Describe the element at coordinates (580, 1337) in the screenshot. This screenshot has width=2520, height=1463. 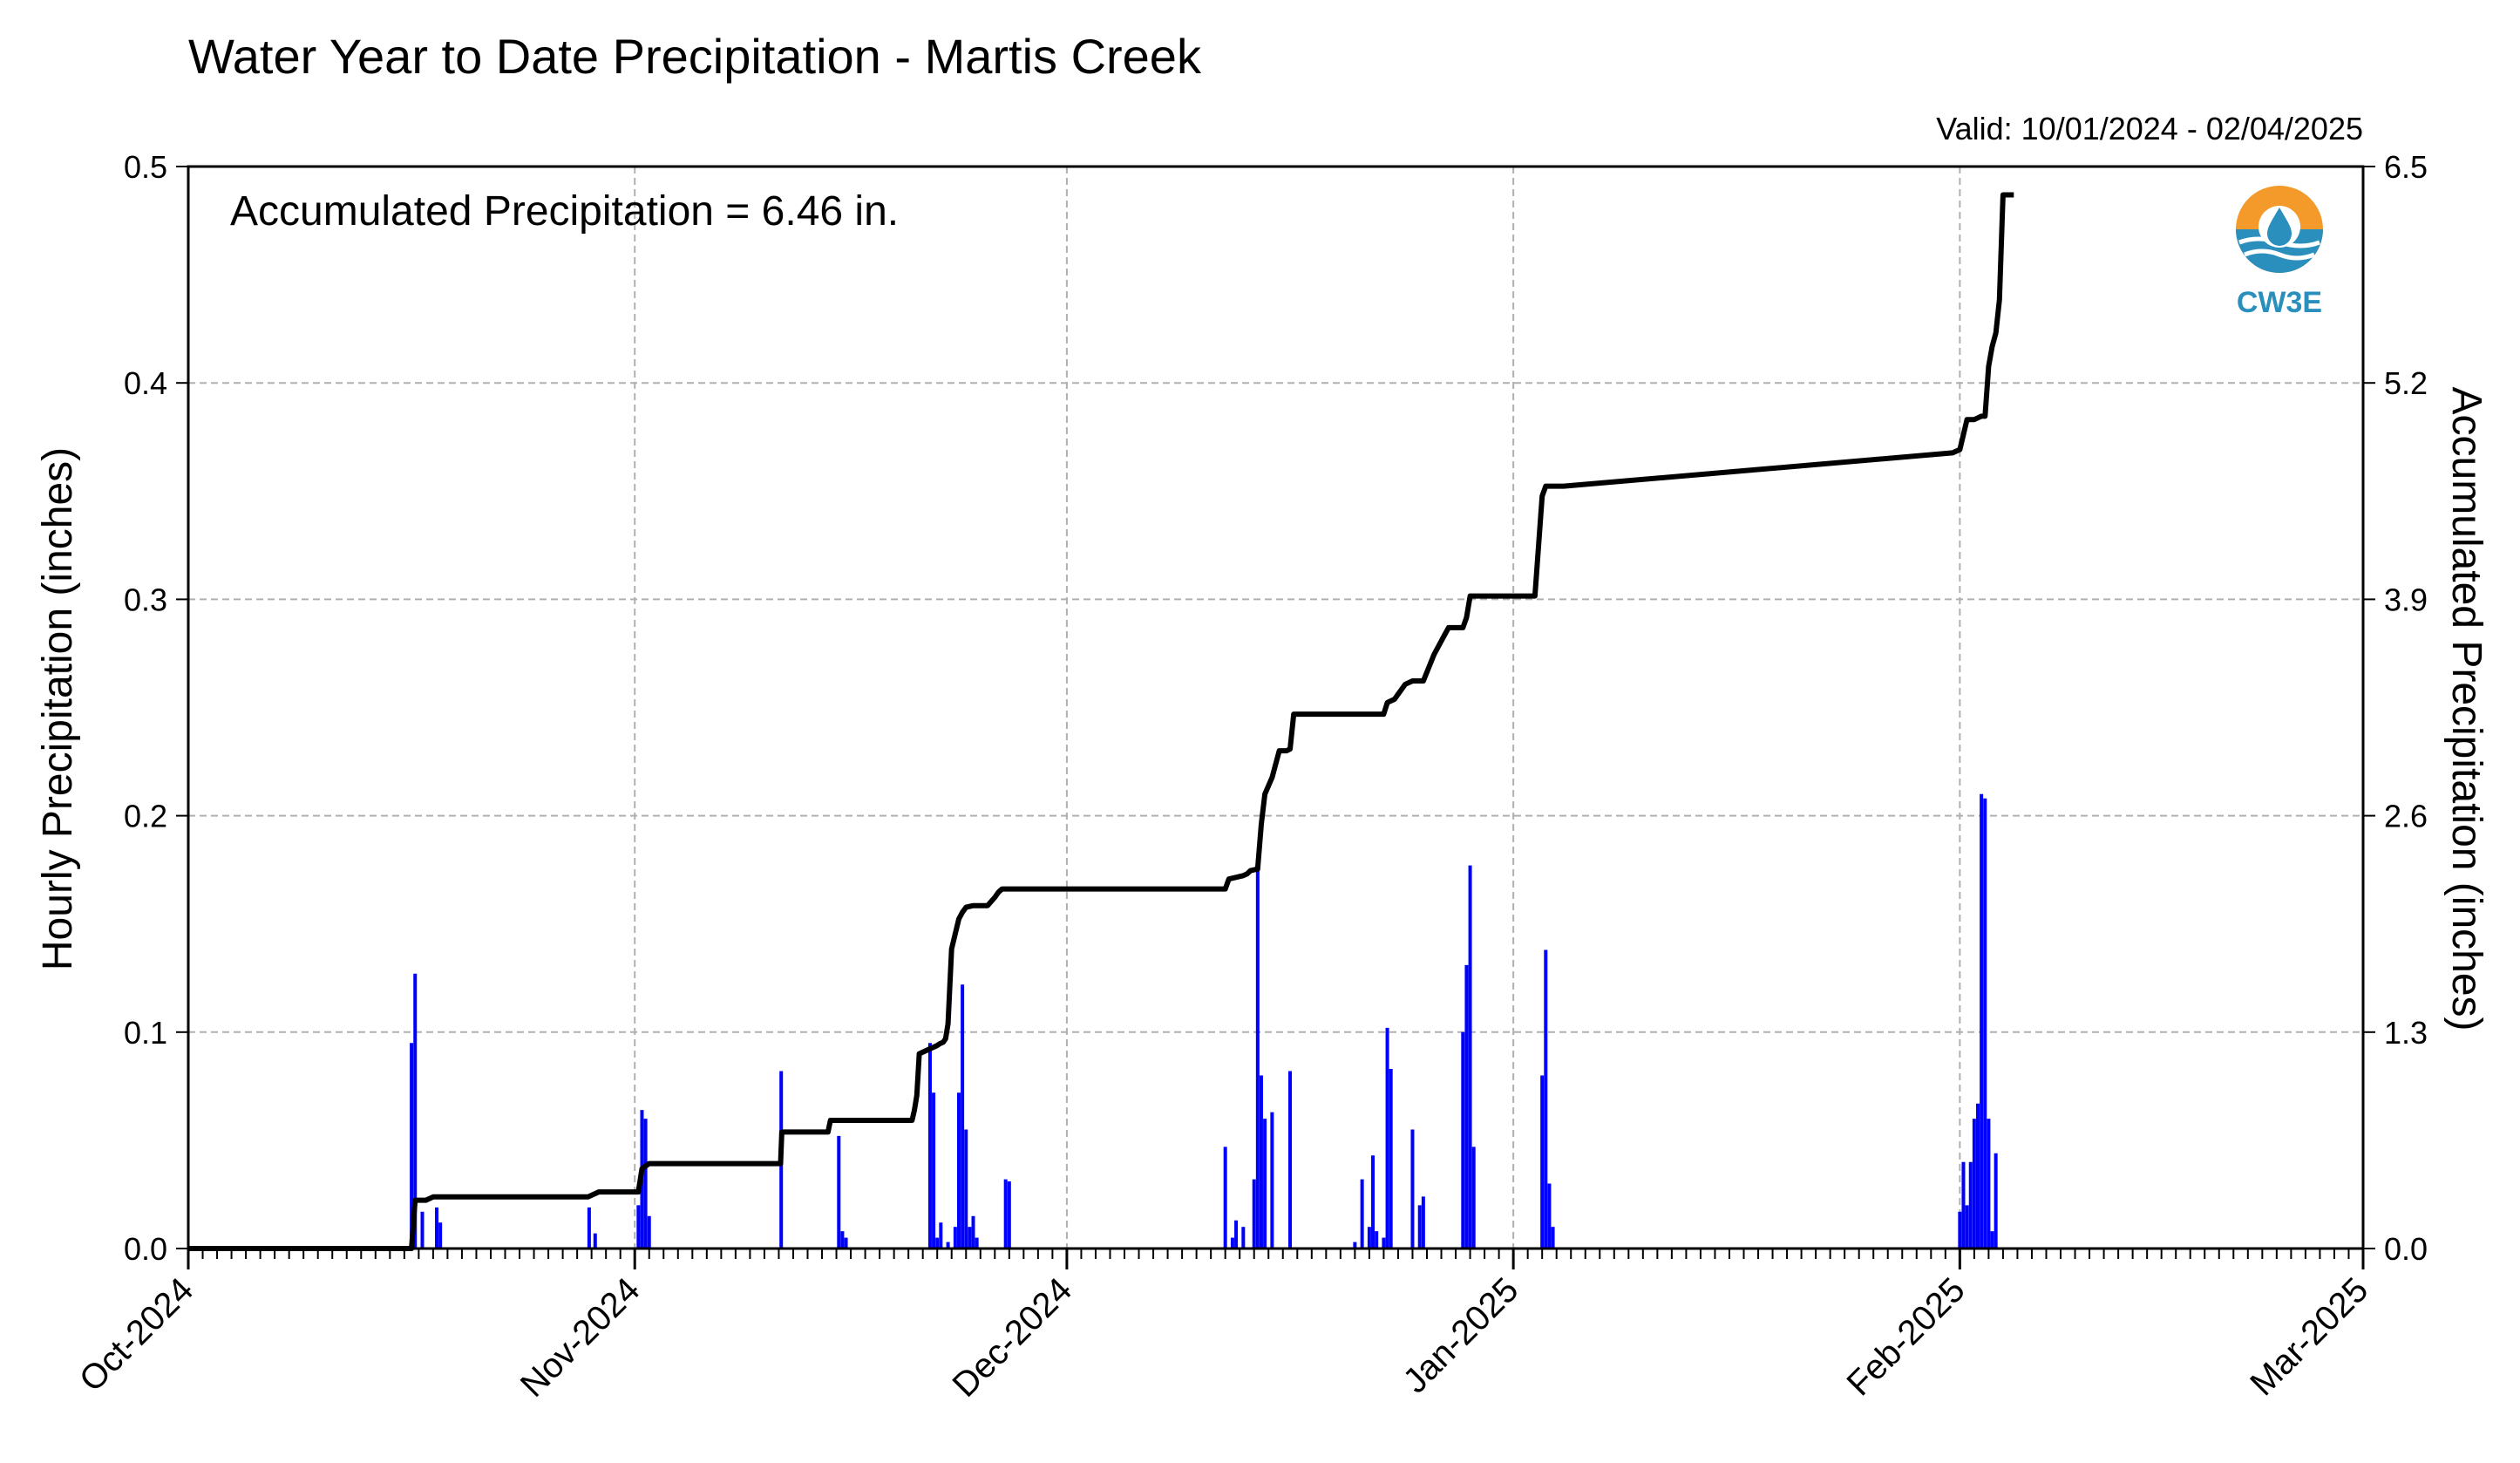
I see `x-tick-label: Nov-2024` at that location.